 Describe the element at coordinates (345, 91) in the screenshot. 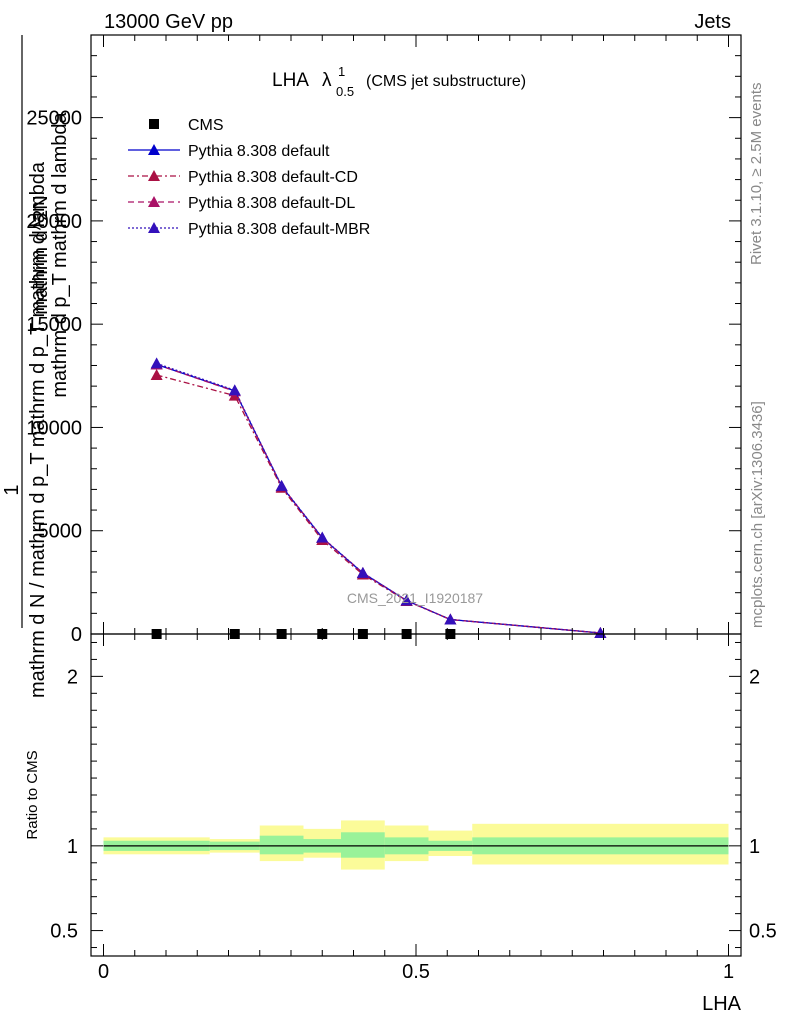

I see `title-lambda-sub: 0.5` at that location.